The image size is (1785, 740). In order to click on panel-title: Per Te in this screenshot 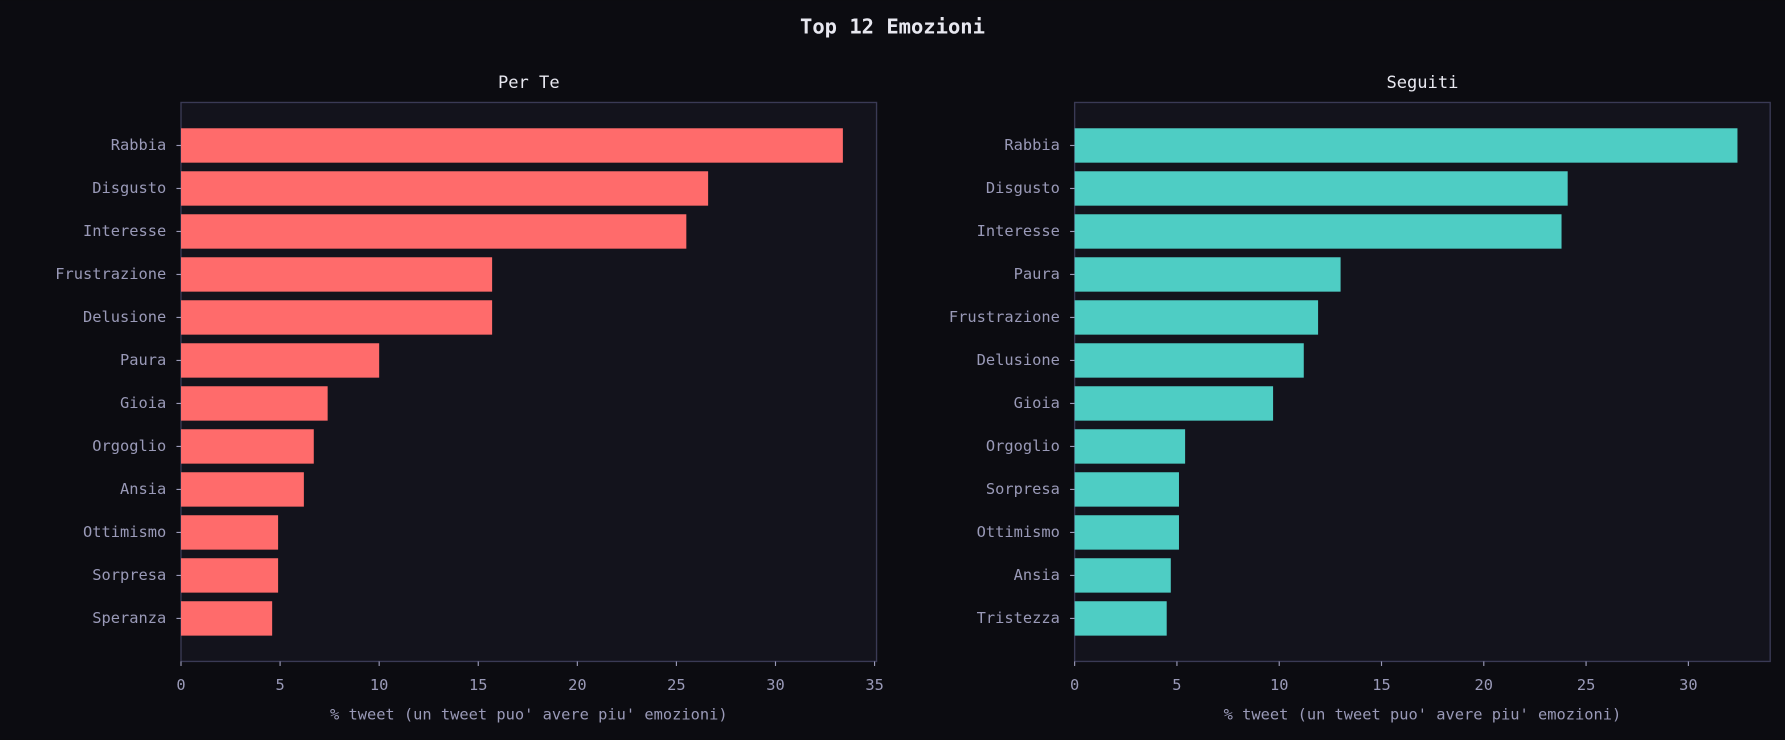, I will do `click(529, 83)`.